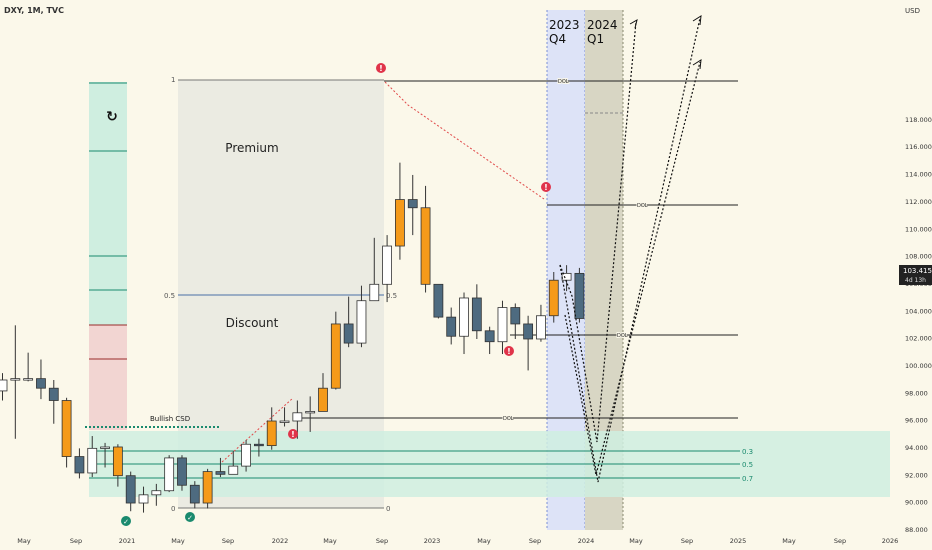 The width and height of the screenshot is (932, 550). I want to click on y-tick-label: 108.000, so click(918, 257).